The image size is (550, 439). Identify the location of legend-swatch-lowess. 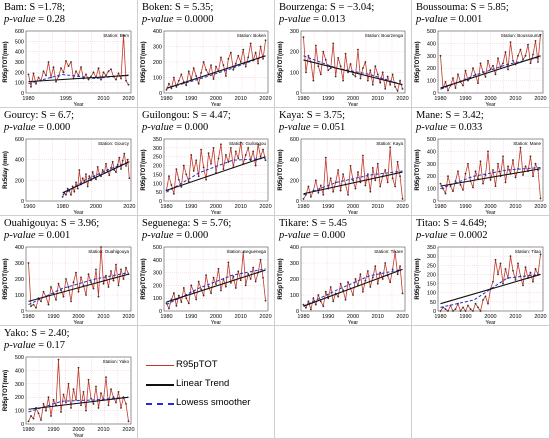
(160, 404).